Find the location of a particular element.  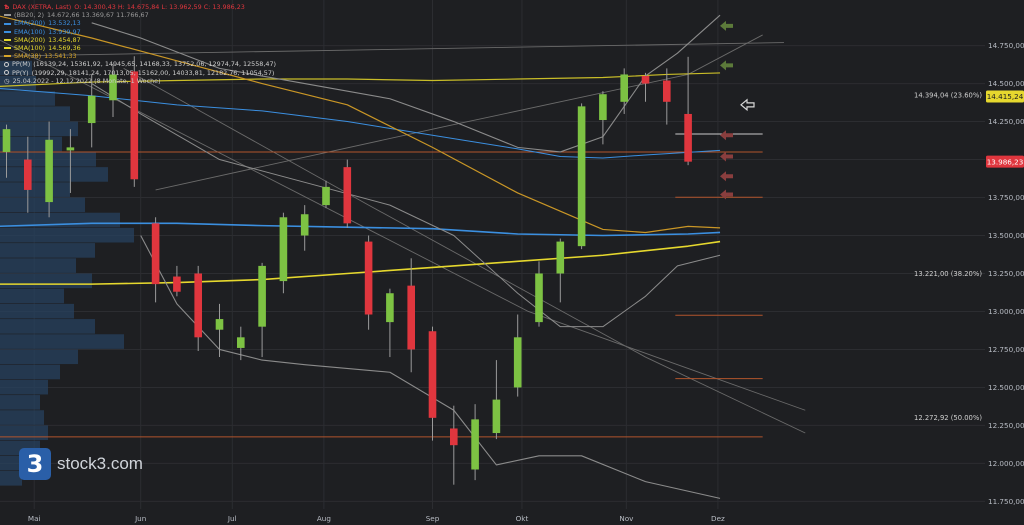

logo-text: stock3.com is located at coordinates (100, 463).